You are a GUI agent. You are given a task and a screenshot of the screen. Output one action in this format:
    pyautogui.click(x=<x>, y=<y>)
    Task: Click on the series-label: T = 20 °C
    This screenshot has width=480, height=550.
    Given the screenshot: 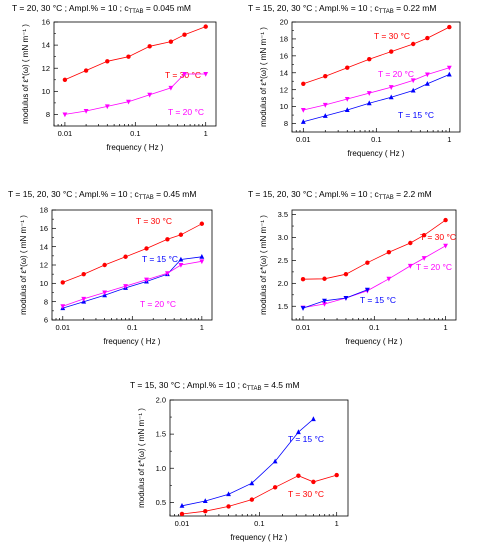 What is the action you would take?
    pyautogui.click(x=158, y=304)
    